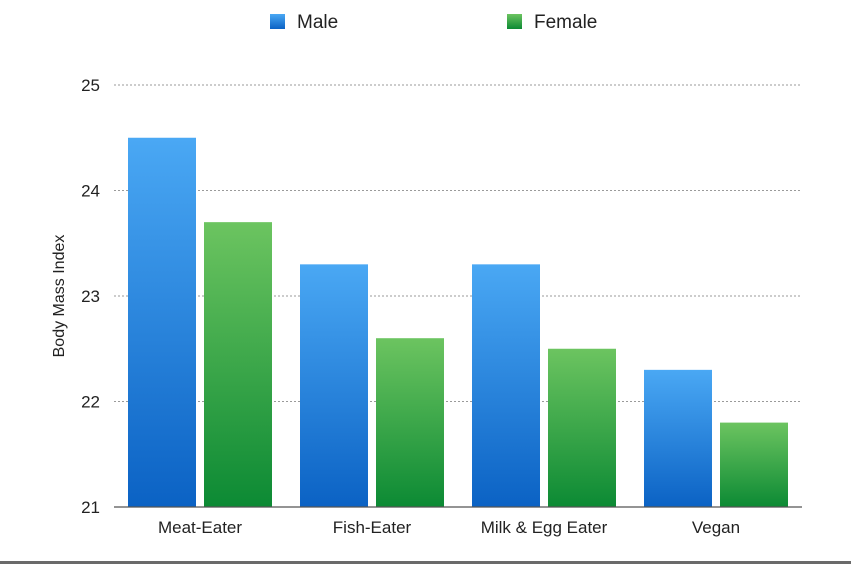  What do you see at coordinates (277, 21) in the screenshot?
I see `legend-swatch-male` at bounding box center [277, 21].